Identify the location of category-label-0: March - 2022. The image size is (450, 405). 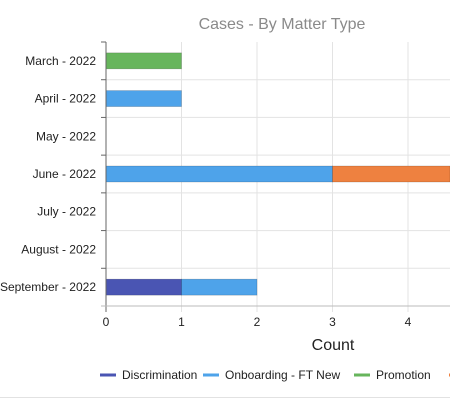
(60, 61).